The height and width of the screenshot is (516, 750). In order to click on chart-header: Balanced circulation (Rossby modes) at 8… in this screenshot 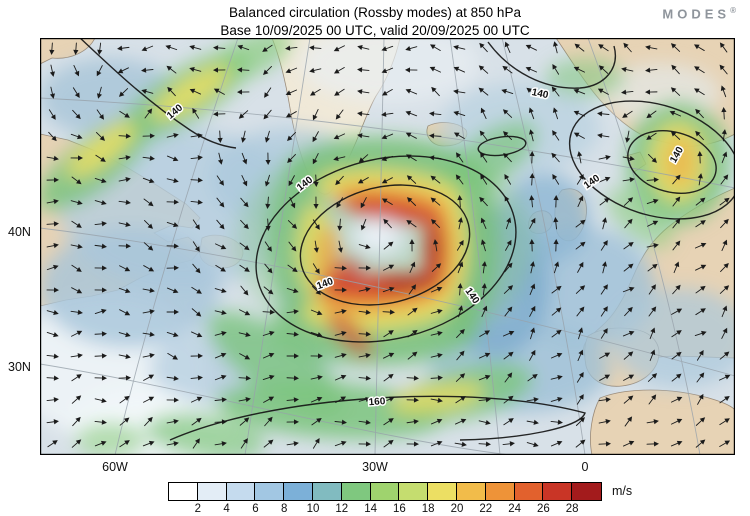, I will do `click(375, 21)`.